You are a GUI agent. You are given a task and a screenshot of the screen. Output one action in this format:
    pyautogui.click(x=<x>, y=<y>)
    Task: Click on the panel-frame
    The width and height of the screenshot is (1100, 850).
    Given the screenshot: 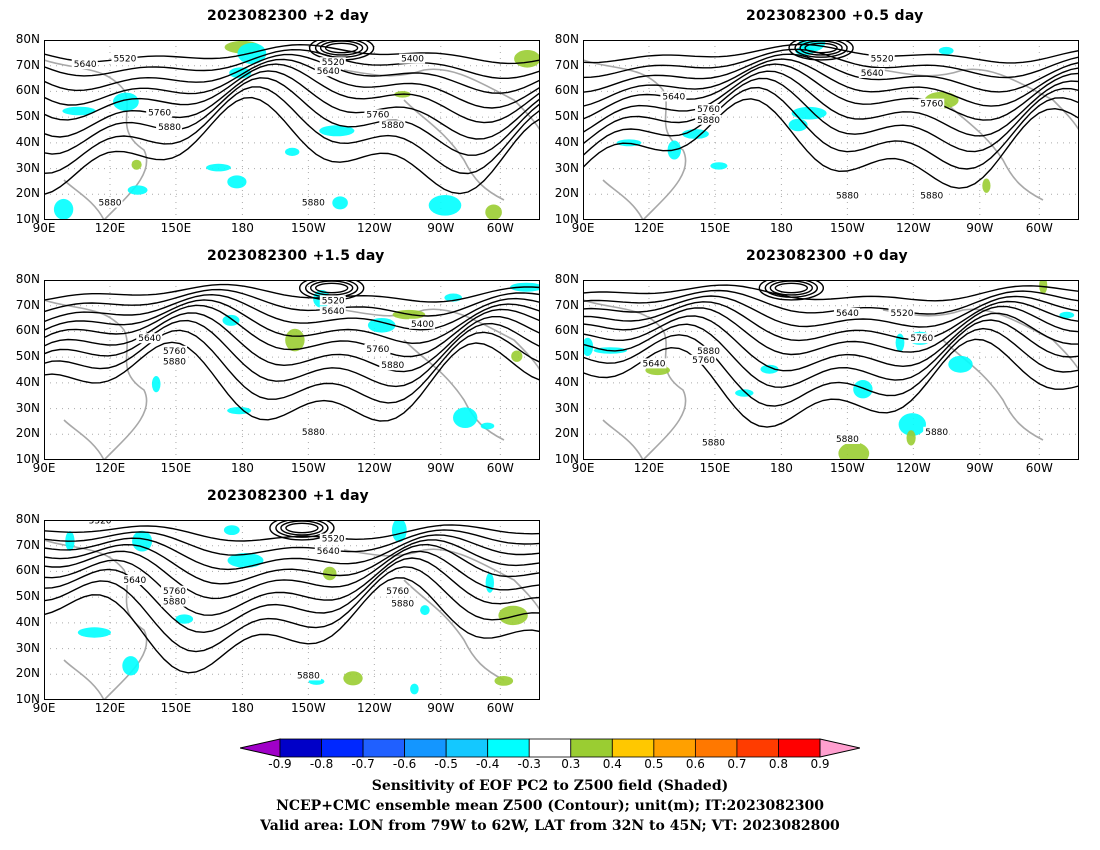 What is the action you would take?
    pyautogui.click(x=831, y=370)
    